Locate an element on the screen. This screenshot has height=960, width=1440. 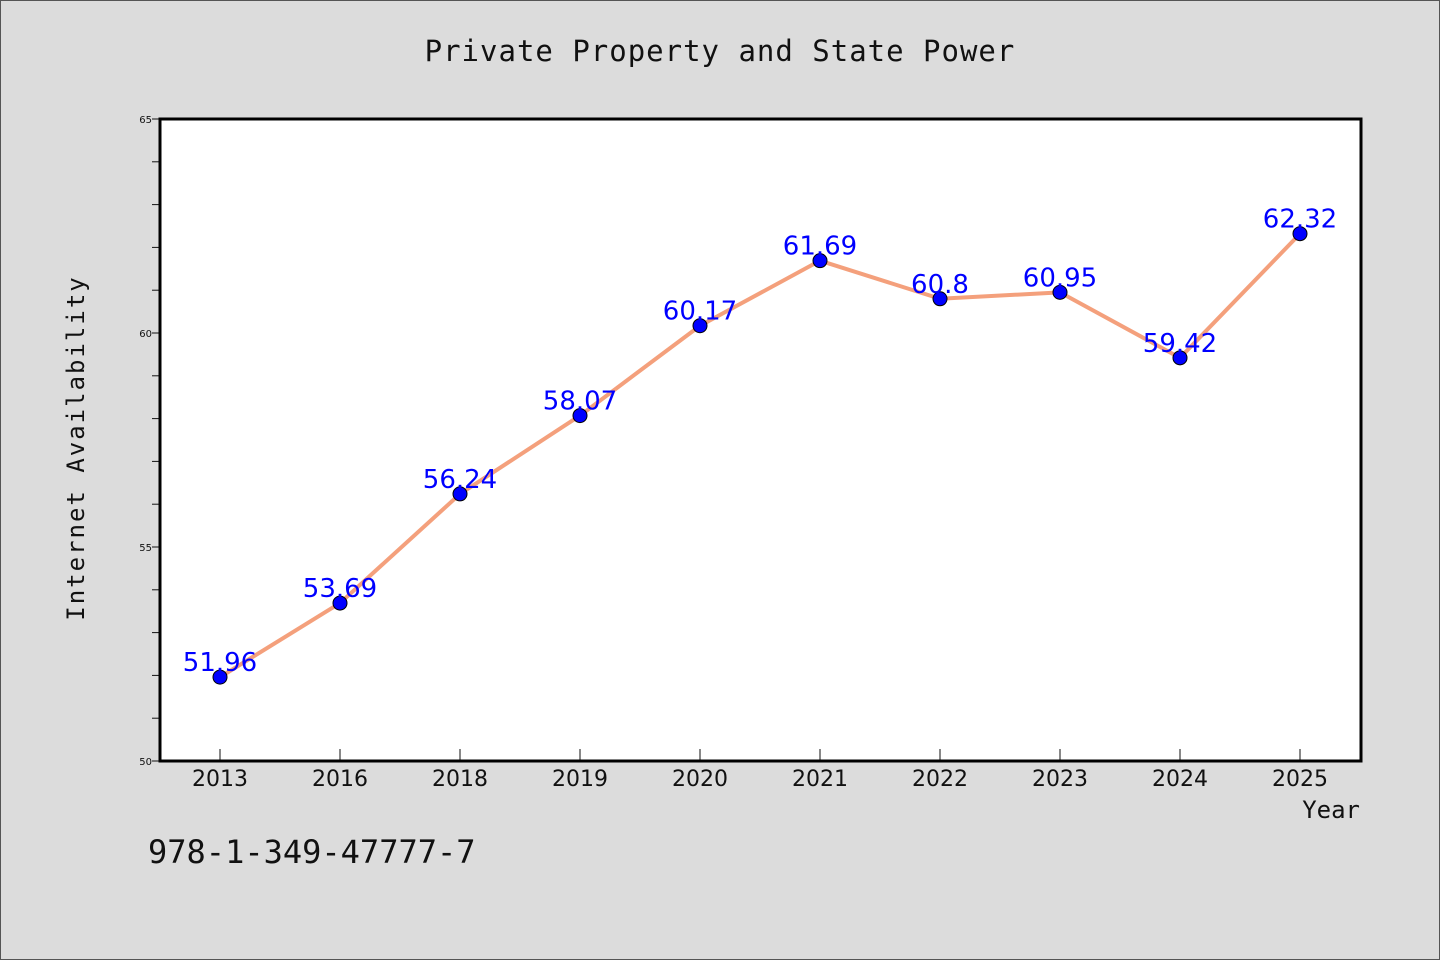
y-axis-label: Internet Availability is located at coordinates (76, 448).